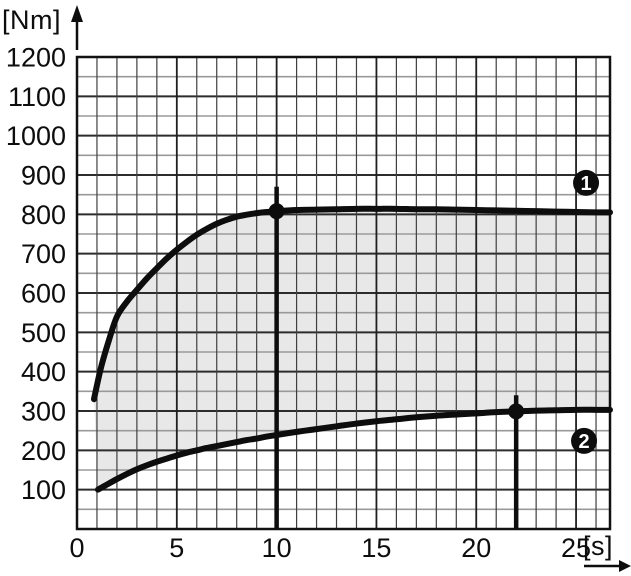  I want to click on svg-text: 900, so click(43, 175).